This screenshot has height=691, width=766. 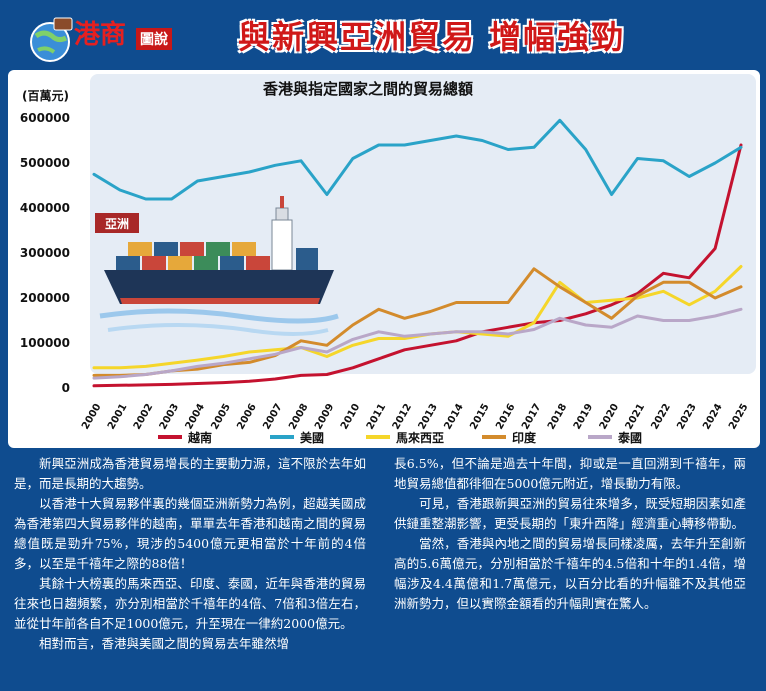 What do you see at coordinates (91, 417) in the screenshot?
I see `x-tick-label: 2000` at bounding box center [91, 417].